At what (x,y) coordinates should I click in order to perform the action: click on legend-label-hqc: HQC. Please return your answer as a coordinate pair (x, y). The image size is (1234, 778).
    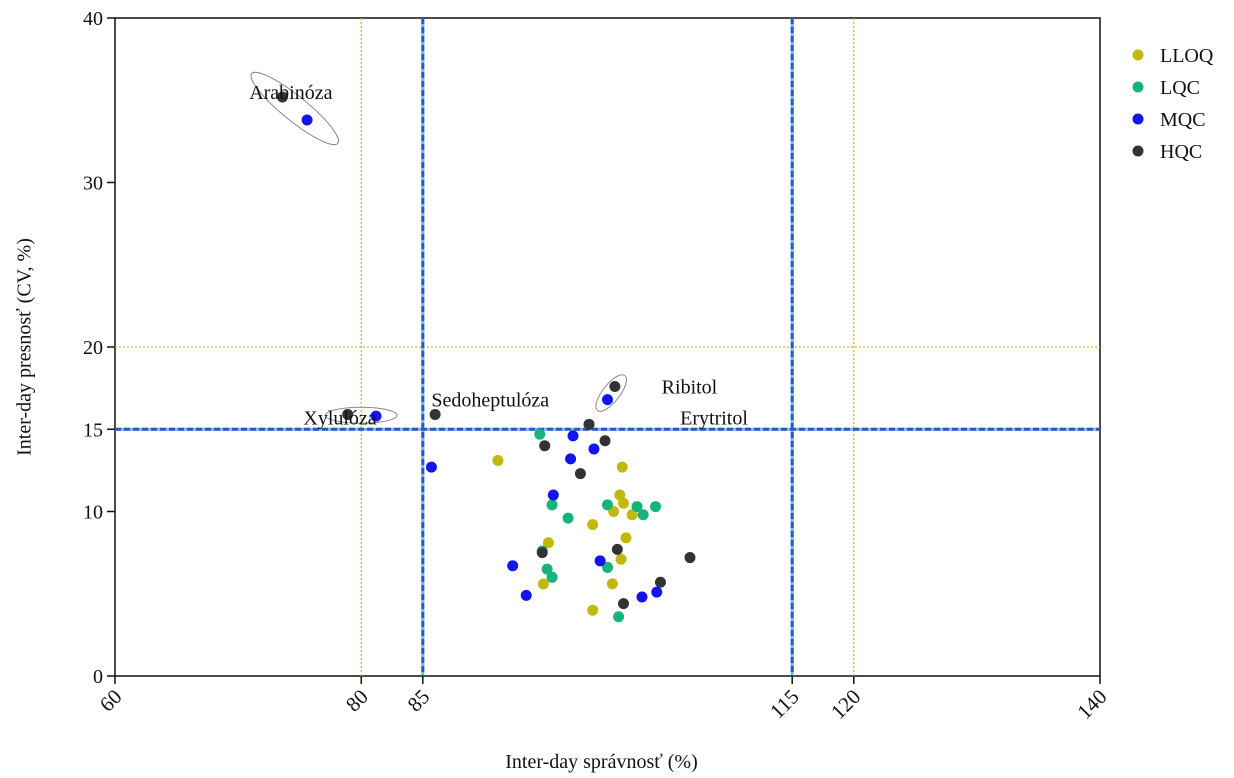
    Looking at the image, I should click on (1181, 152).